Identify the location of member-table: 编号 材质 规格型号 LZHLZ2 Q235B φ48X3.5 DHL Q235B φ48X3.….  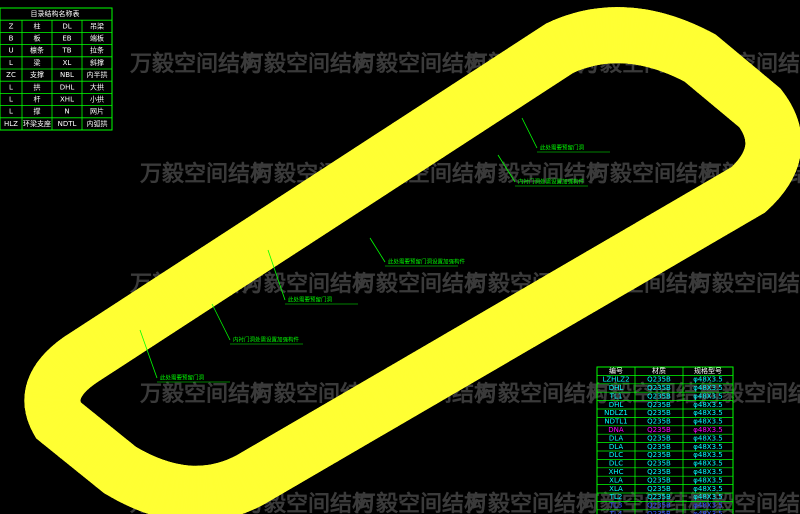
(665, 440).